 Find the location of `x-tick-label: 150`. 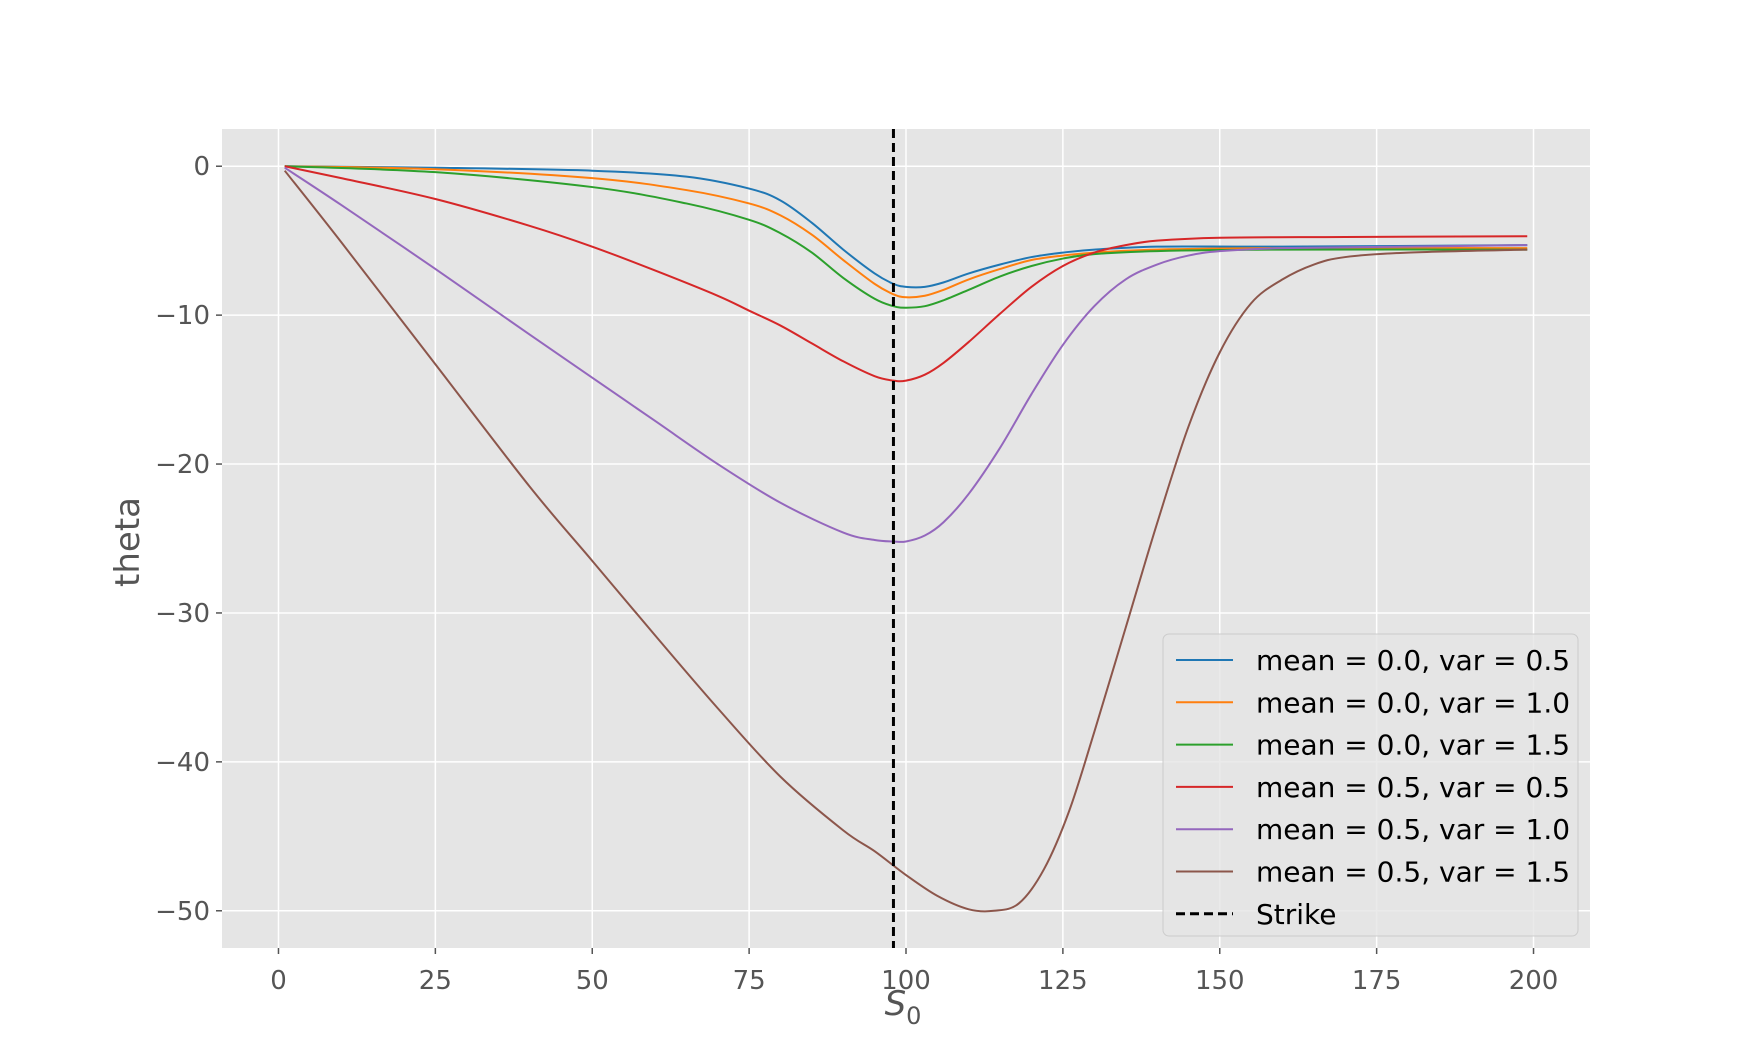

x-tick-label: 150 is located at coordinates (1220, 981).